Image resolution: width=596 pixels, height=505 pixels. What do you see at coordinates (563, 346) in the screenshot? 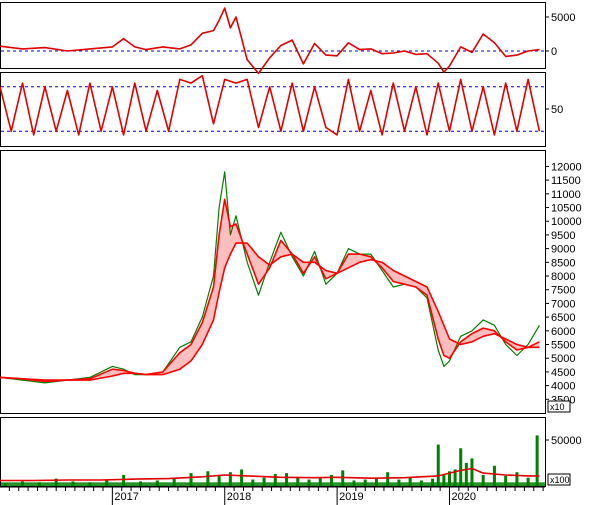
I see `price-y-tick-label: 5500` at bounding box center [563, 346].